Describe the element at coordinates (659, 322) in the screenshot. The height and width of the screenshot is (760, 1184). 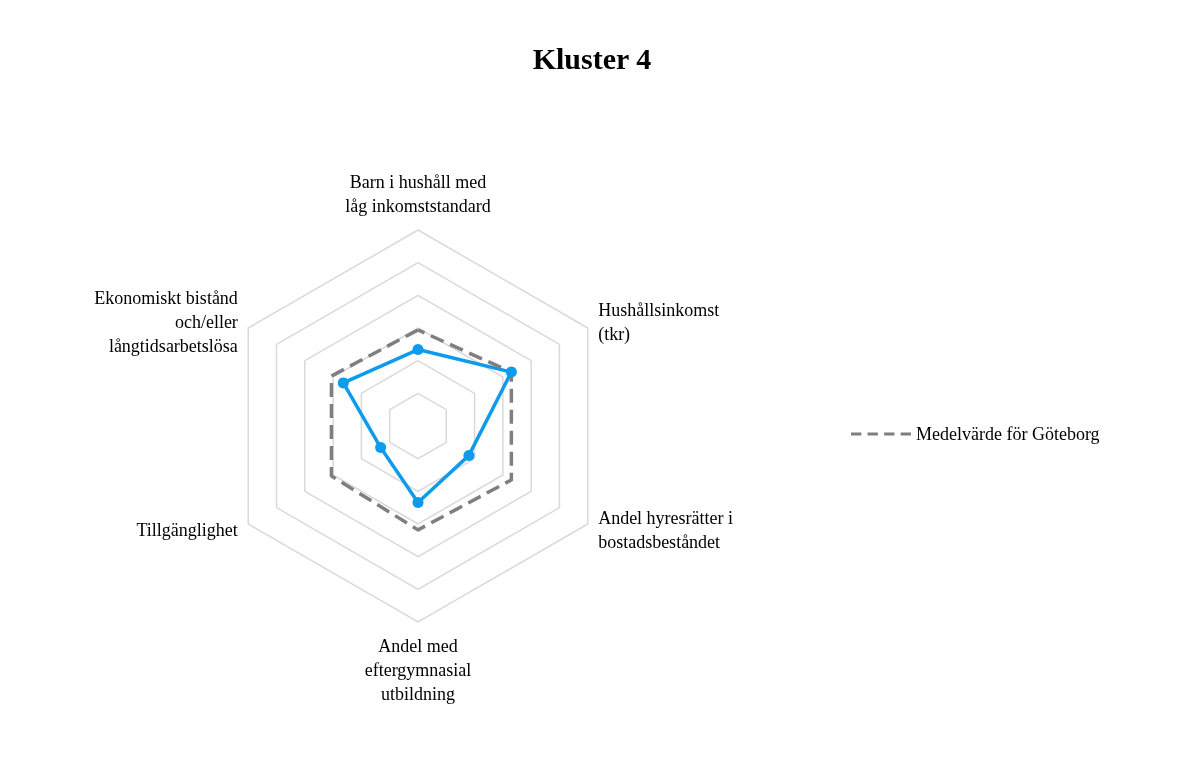
I see `spoke-label: Hushållsinkomst (tkr)` at that location.